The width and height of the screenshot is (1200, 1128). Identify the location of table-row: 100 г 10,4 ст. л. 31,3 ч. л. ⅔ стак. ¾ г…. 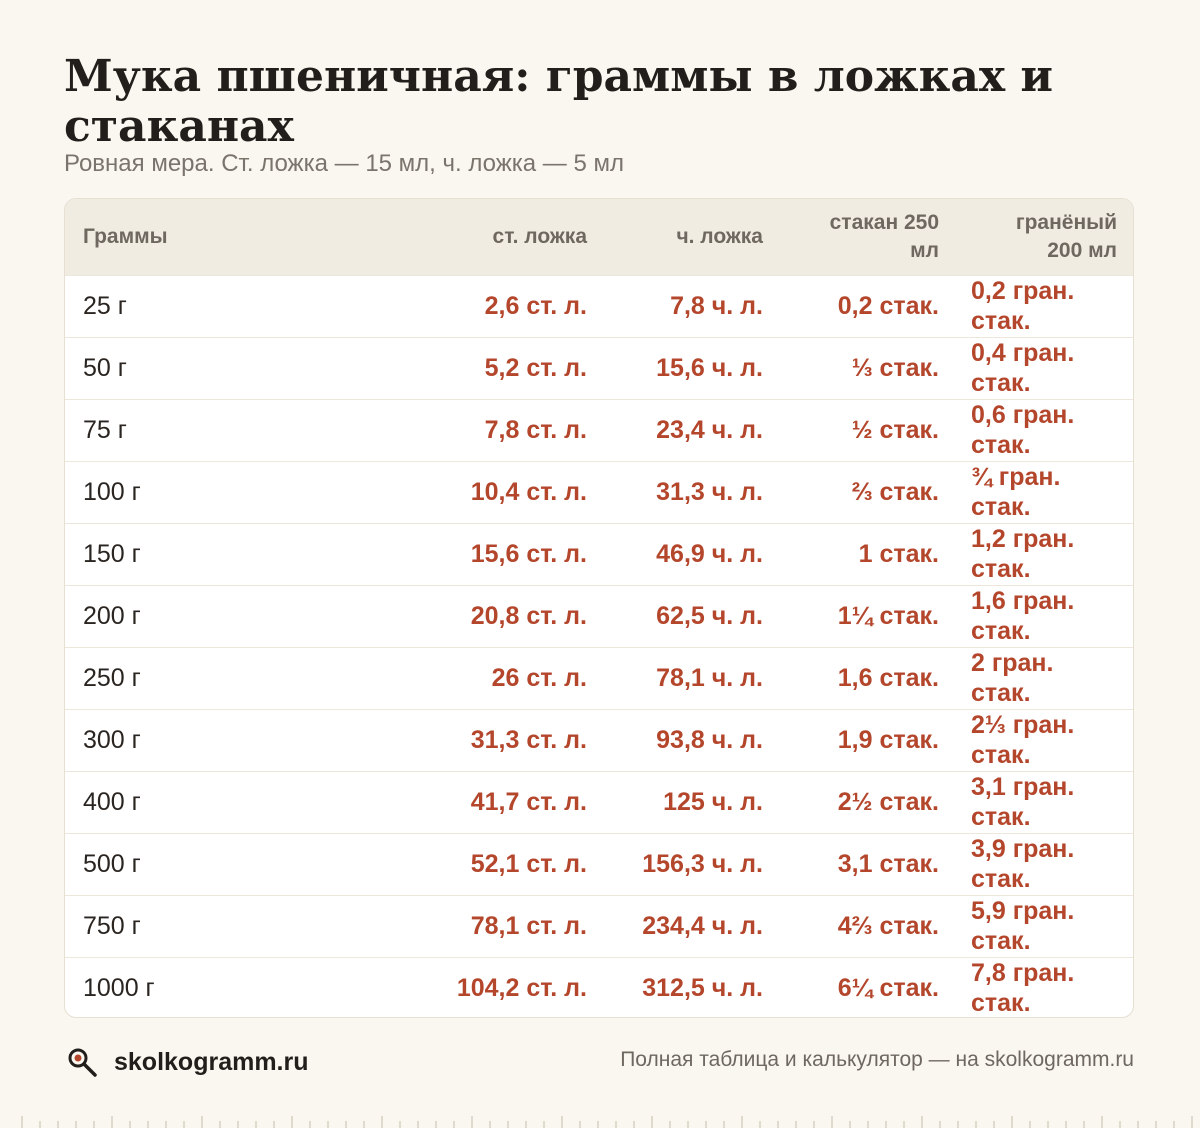
(599, 492).